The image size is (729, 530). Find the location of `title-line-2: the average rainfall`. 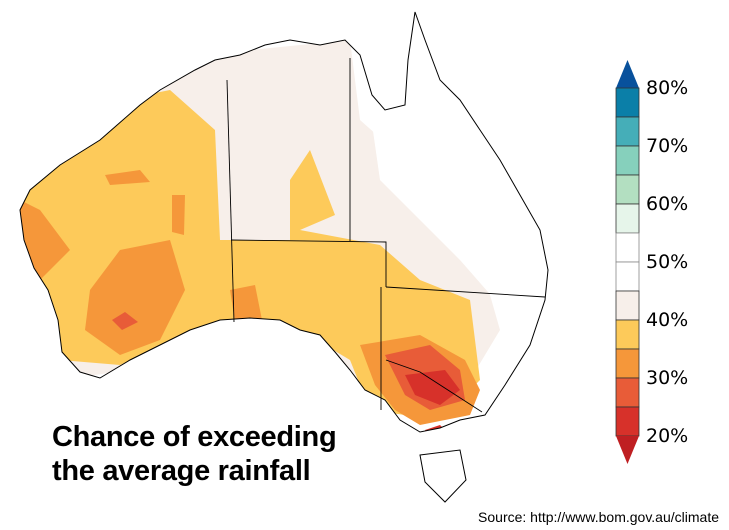

title-line-2: the average rainfall is located at coordinates (181, 471).